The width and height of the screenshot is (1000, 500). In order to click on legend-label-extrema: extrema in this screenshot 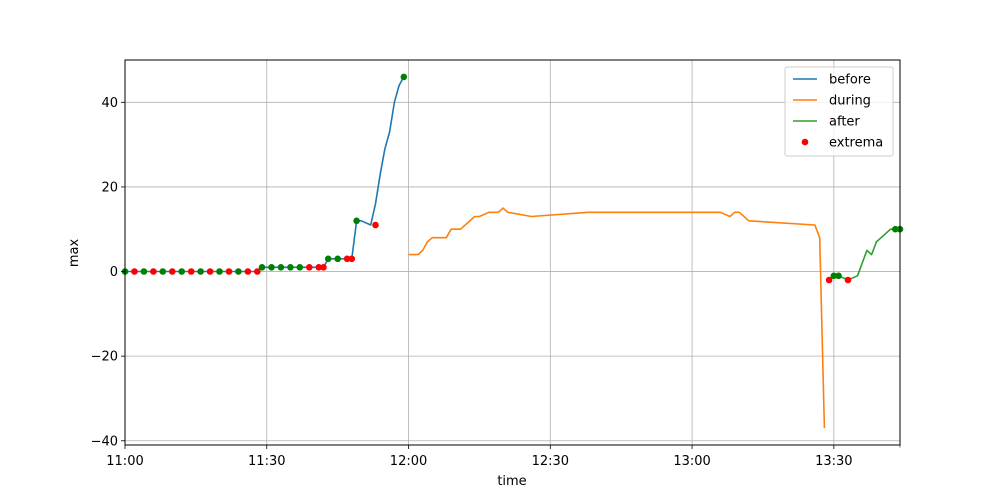, I will do `click(856, 143)`.